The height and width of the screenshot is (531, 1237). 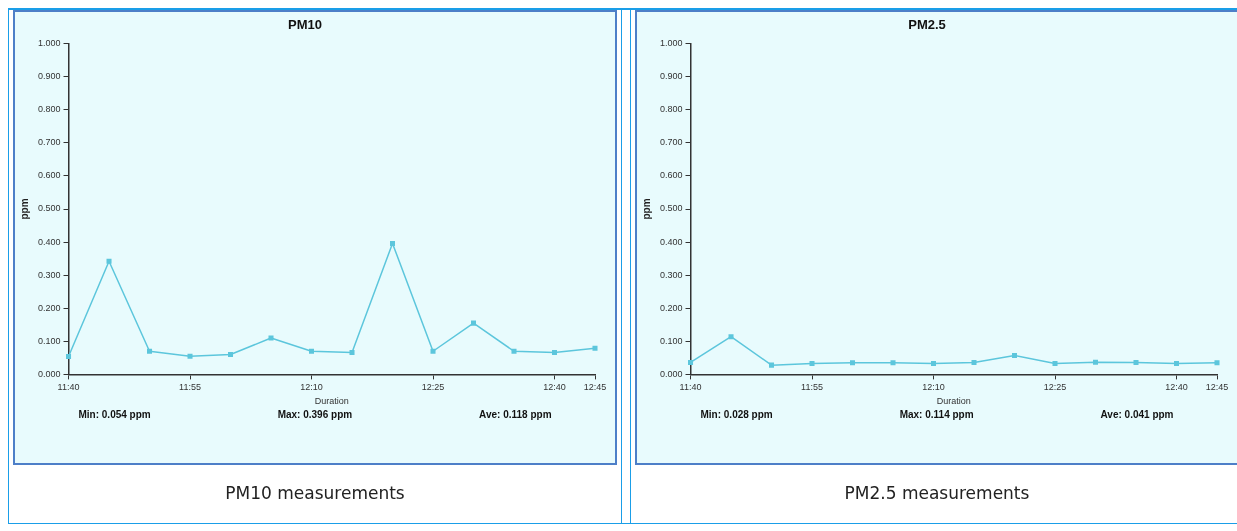 I want to click on chart-title: PM2.5, so click(x=927, y=25).